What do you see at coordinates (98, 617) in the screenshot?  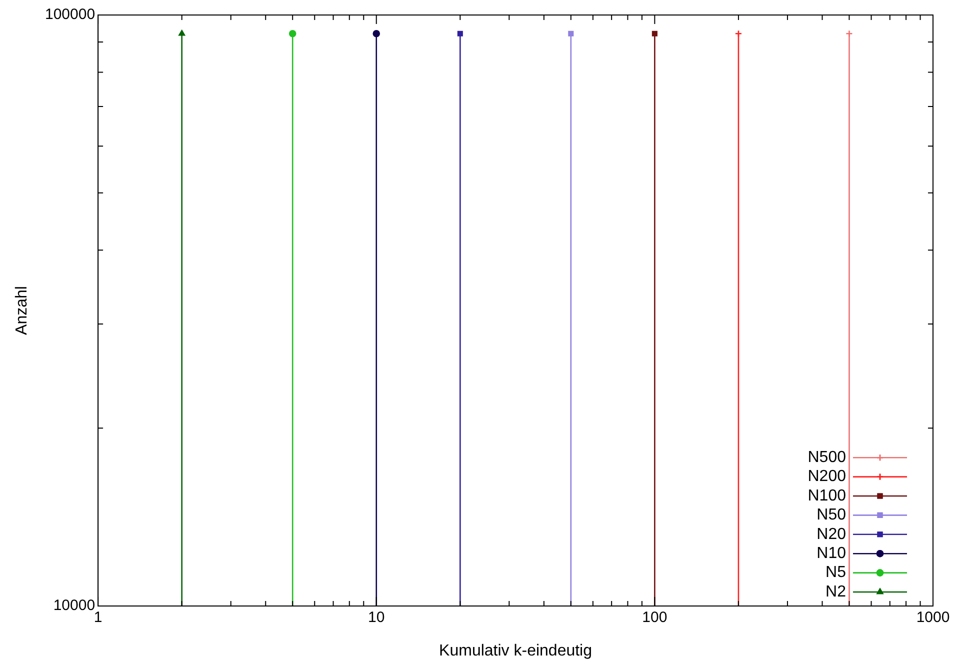 I see `x-tick-label: 1` at bounding box center [98, 617].